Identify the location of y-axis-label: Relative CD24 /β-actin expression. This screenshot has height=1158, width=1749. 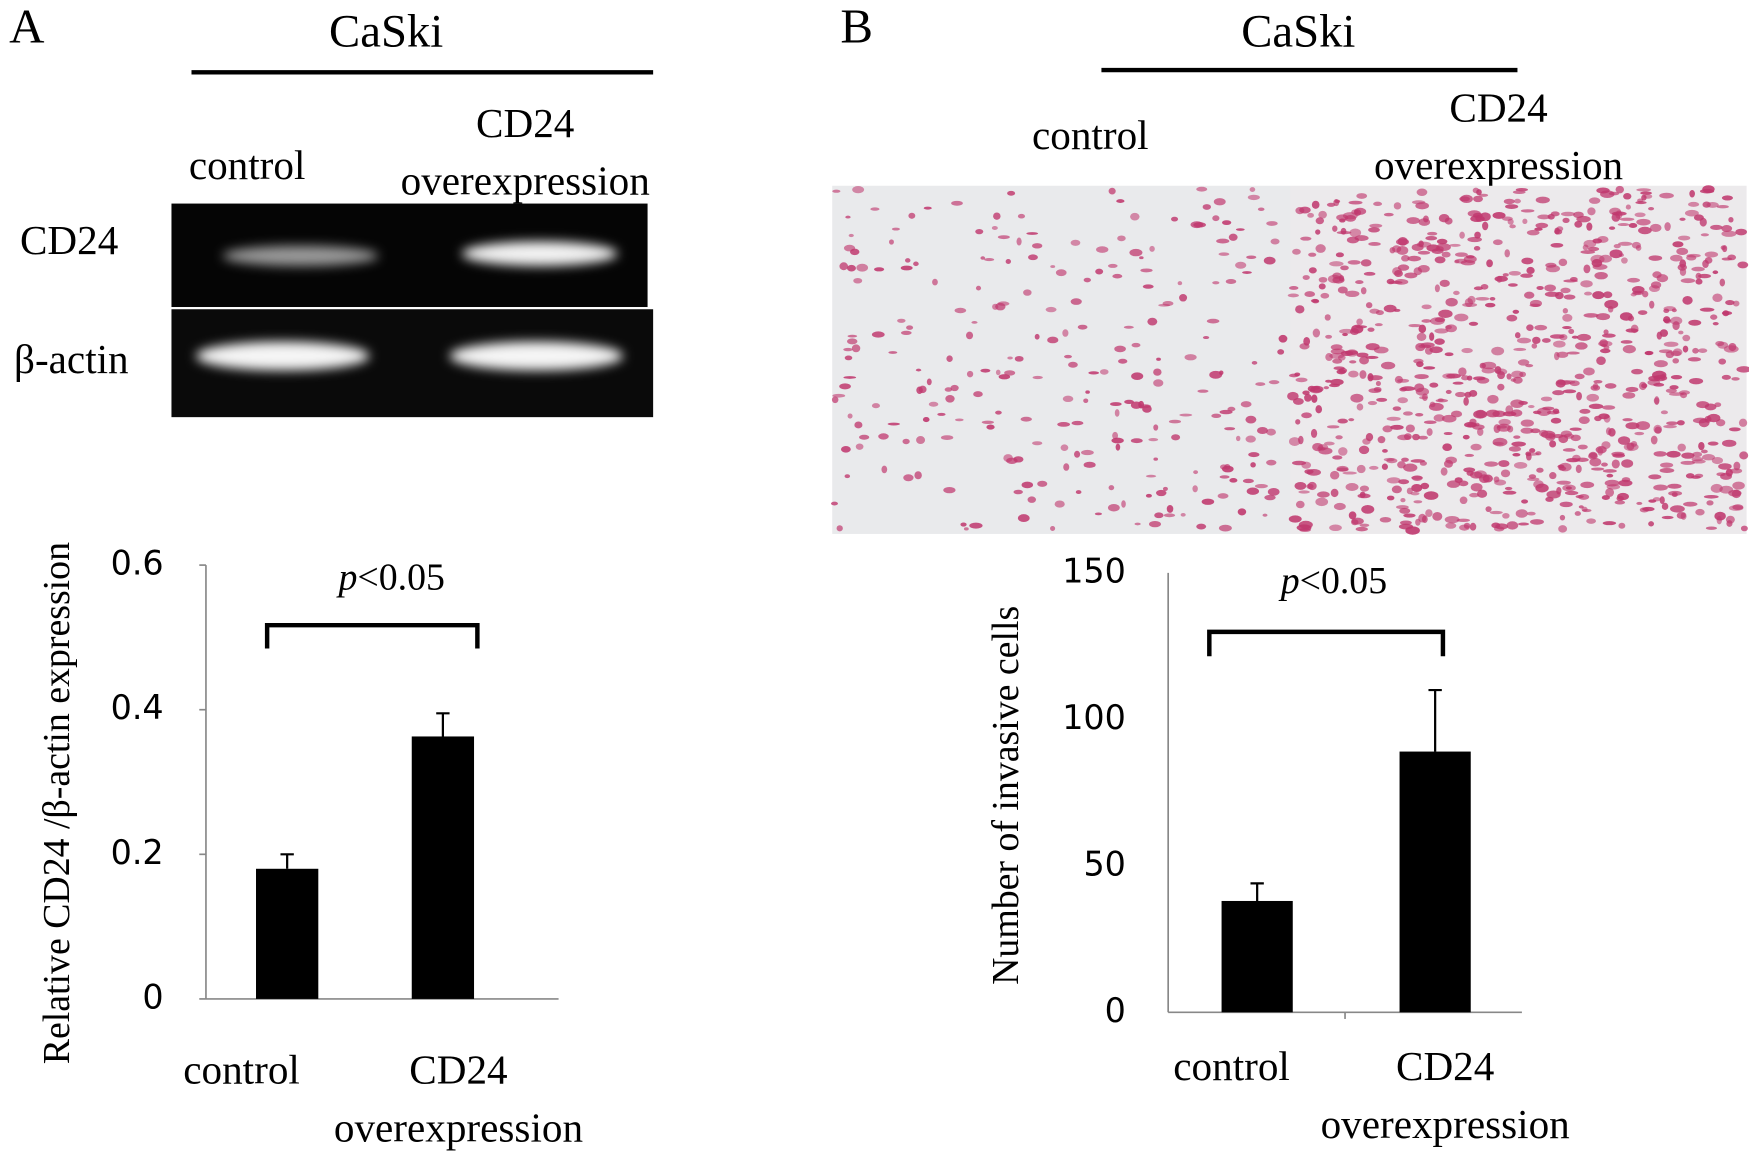
(57, 803).